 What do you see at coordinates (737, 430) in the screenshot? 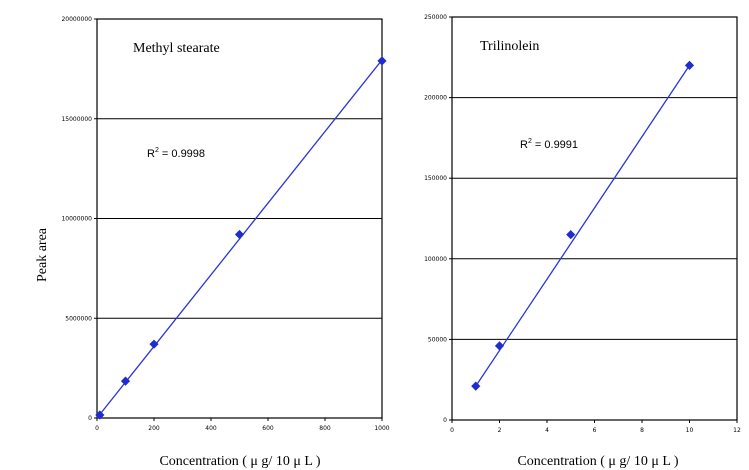
I see `x-tick-label: 12` at bounding box center [737, 430].